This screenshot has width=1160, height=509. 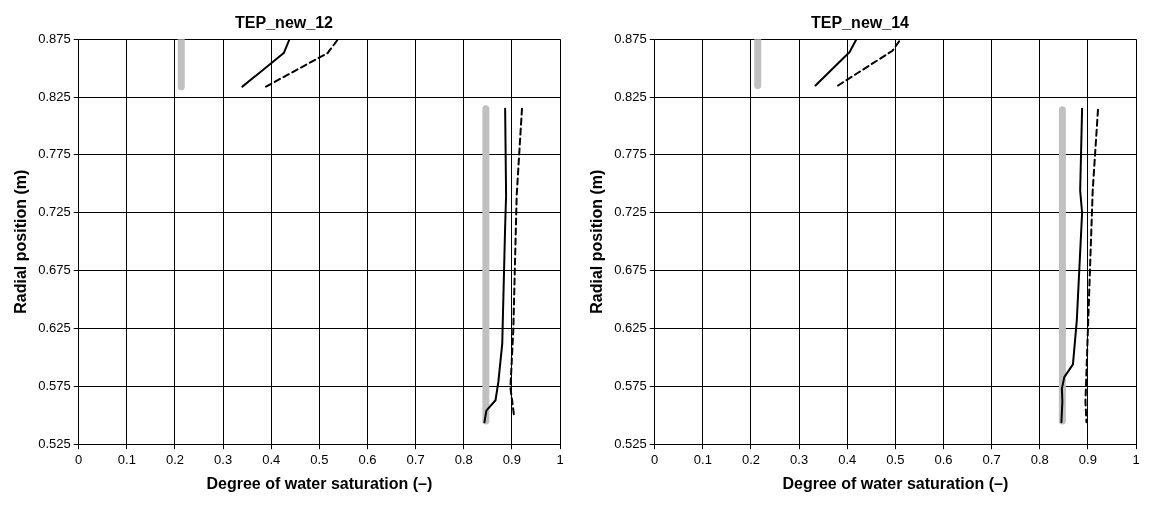 What do you see at coordinates (860, 23) in the screenshot?
I see `chart-title: TEP_new_14` at bounding box center [860, 23].